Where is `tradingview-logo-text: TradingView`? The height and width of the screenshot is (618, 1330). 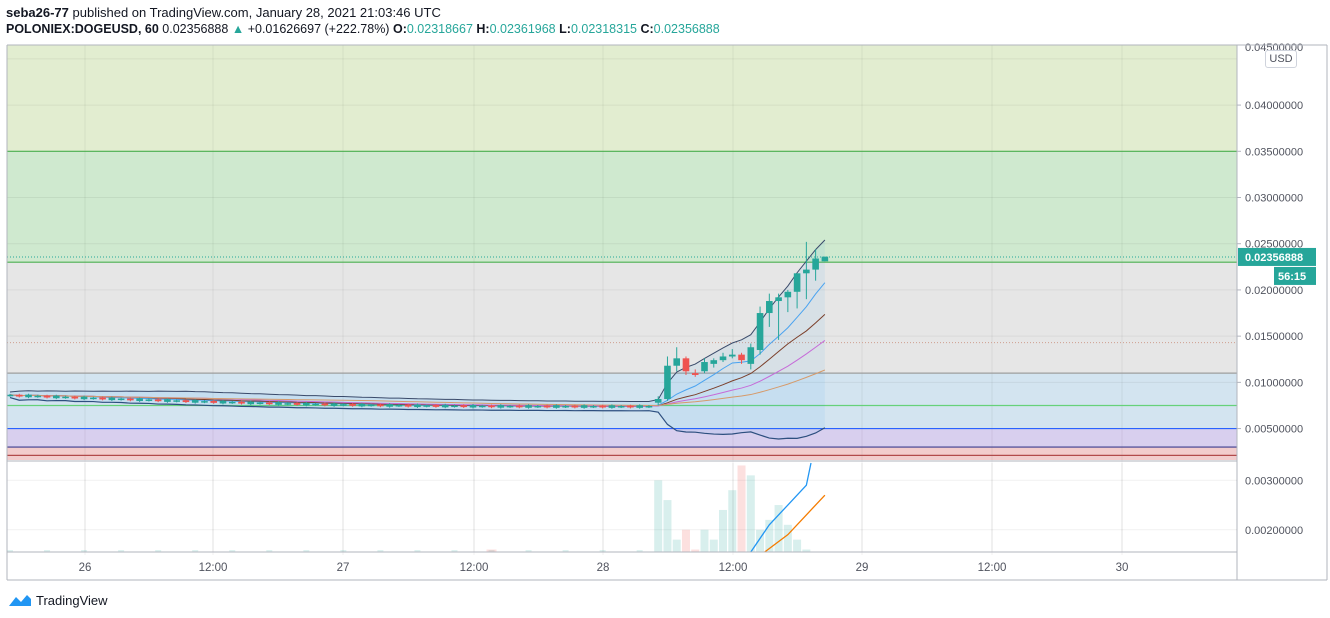
tradingview-logo-text: TradingView is located at coordinates (72, 600).